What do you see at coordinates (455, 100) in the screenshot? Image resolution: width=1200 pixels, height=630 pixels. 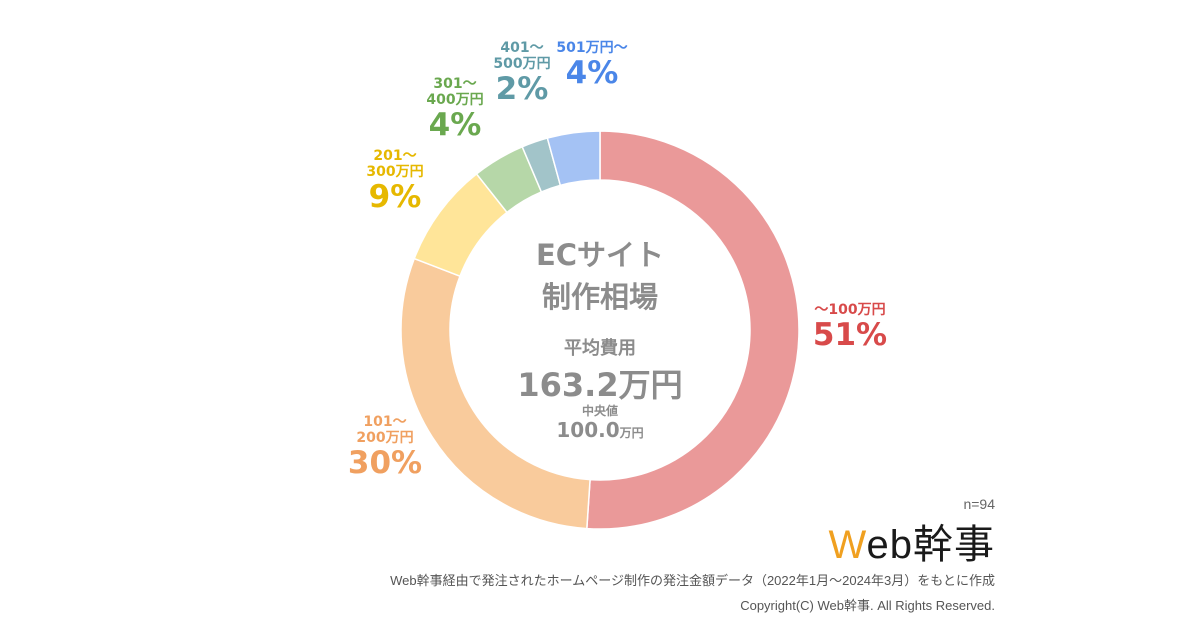 I see `slice-range2-3: 400万円` at bounding box center [455, 100].